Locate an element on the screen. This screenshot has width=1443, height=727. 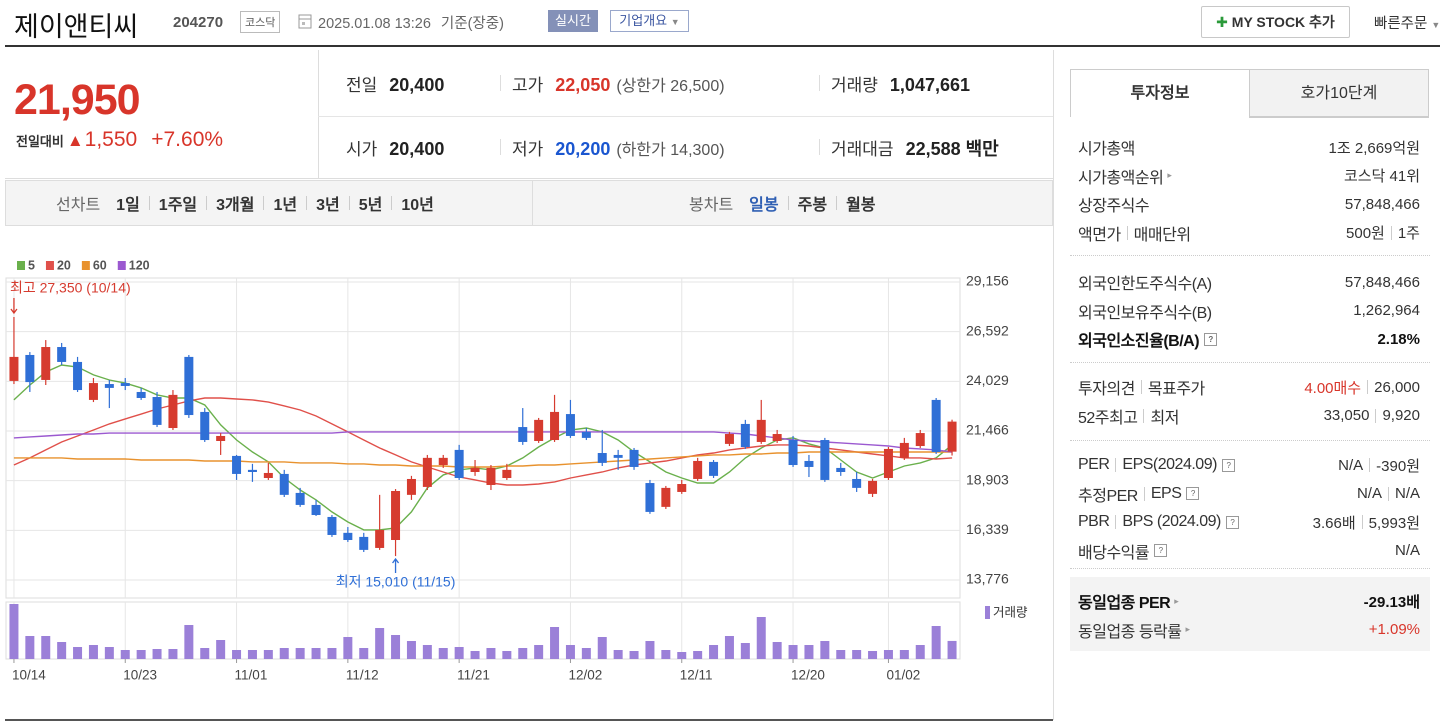
x-tick-label: 11/01 is located at coordinates (251, 675).